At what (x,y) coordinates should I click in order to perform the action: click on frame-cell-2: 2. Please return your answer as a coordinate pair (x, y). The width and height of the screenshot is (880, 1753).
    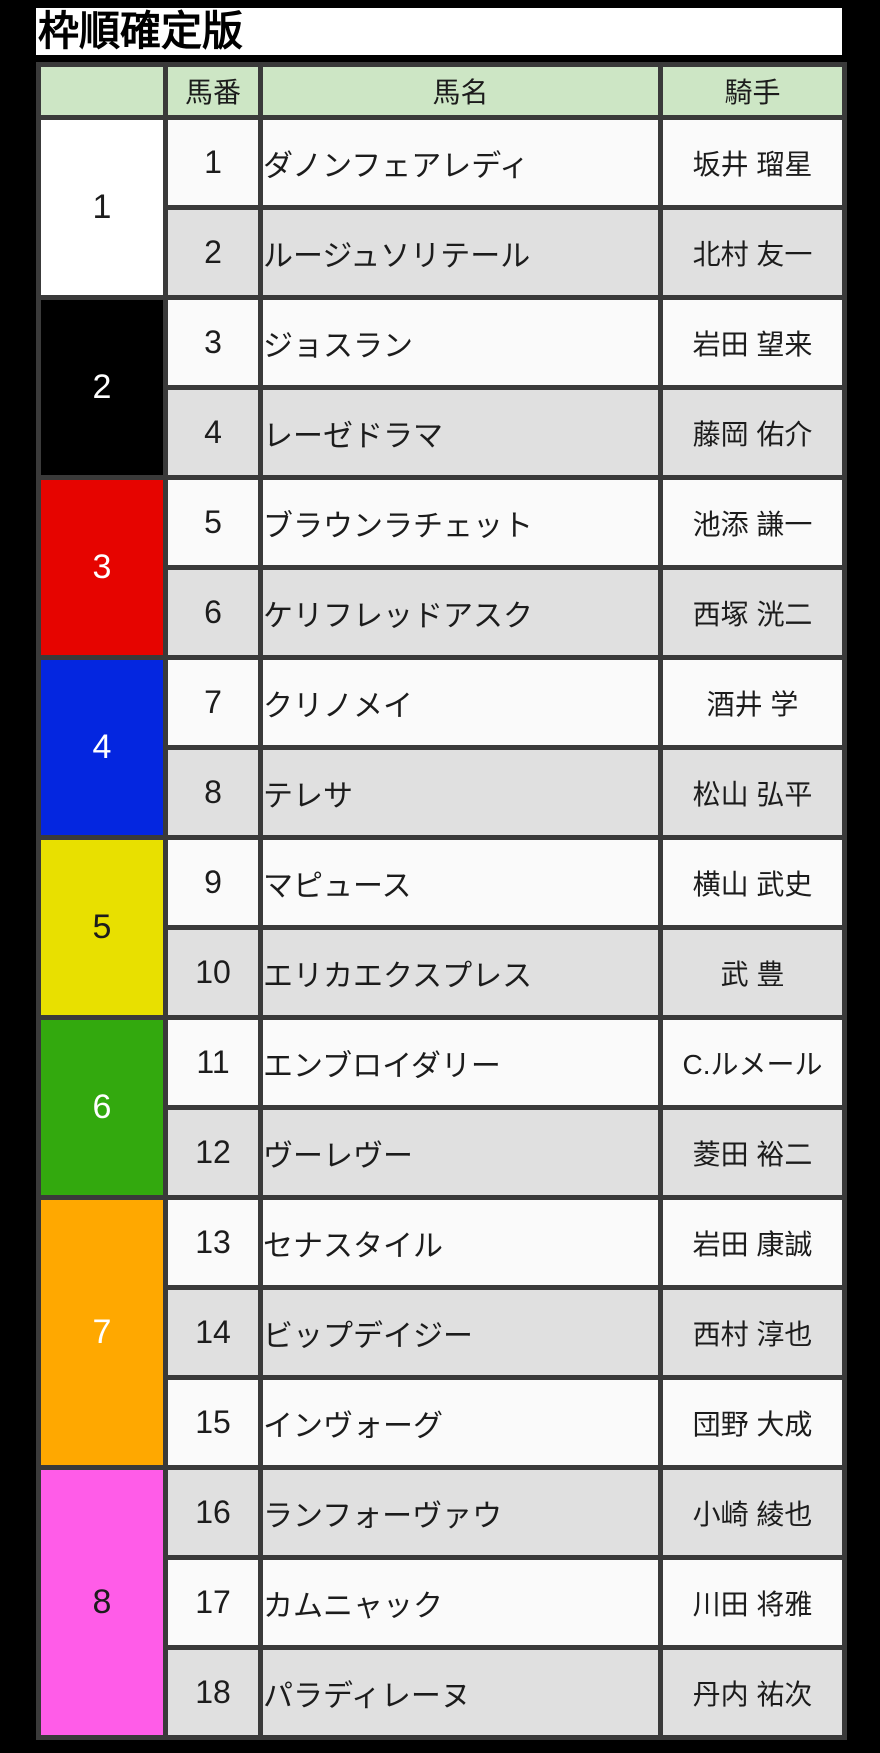
    Looking at the image, I should click on (102, 387).